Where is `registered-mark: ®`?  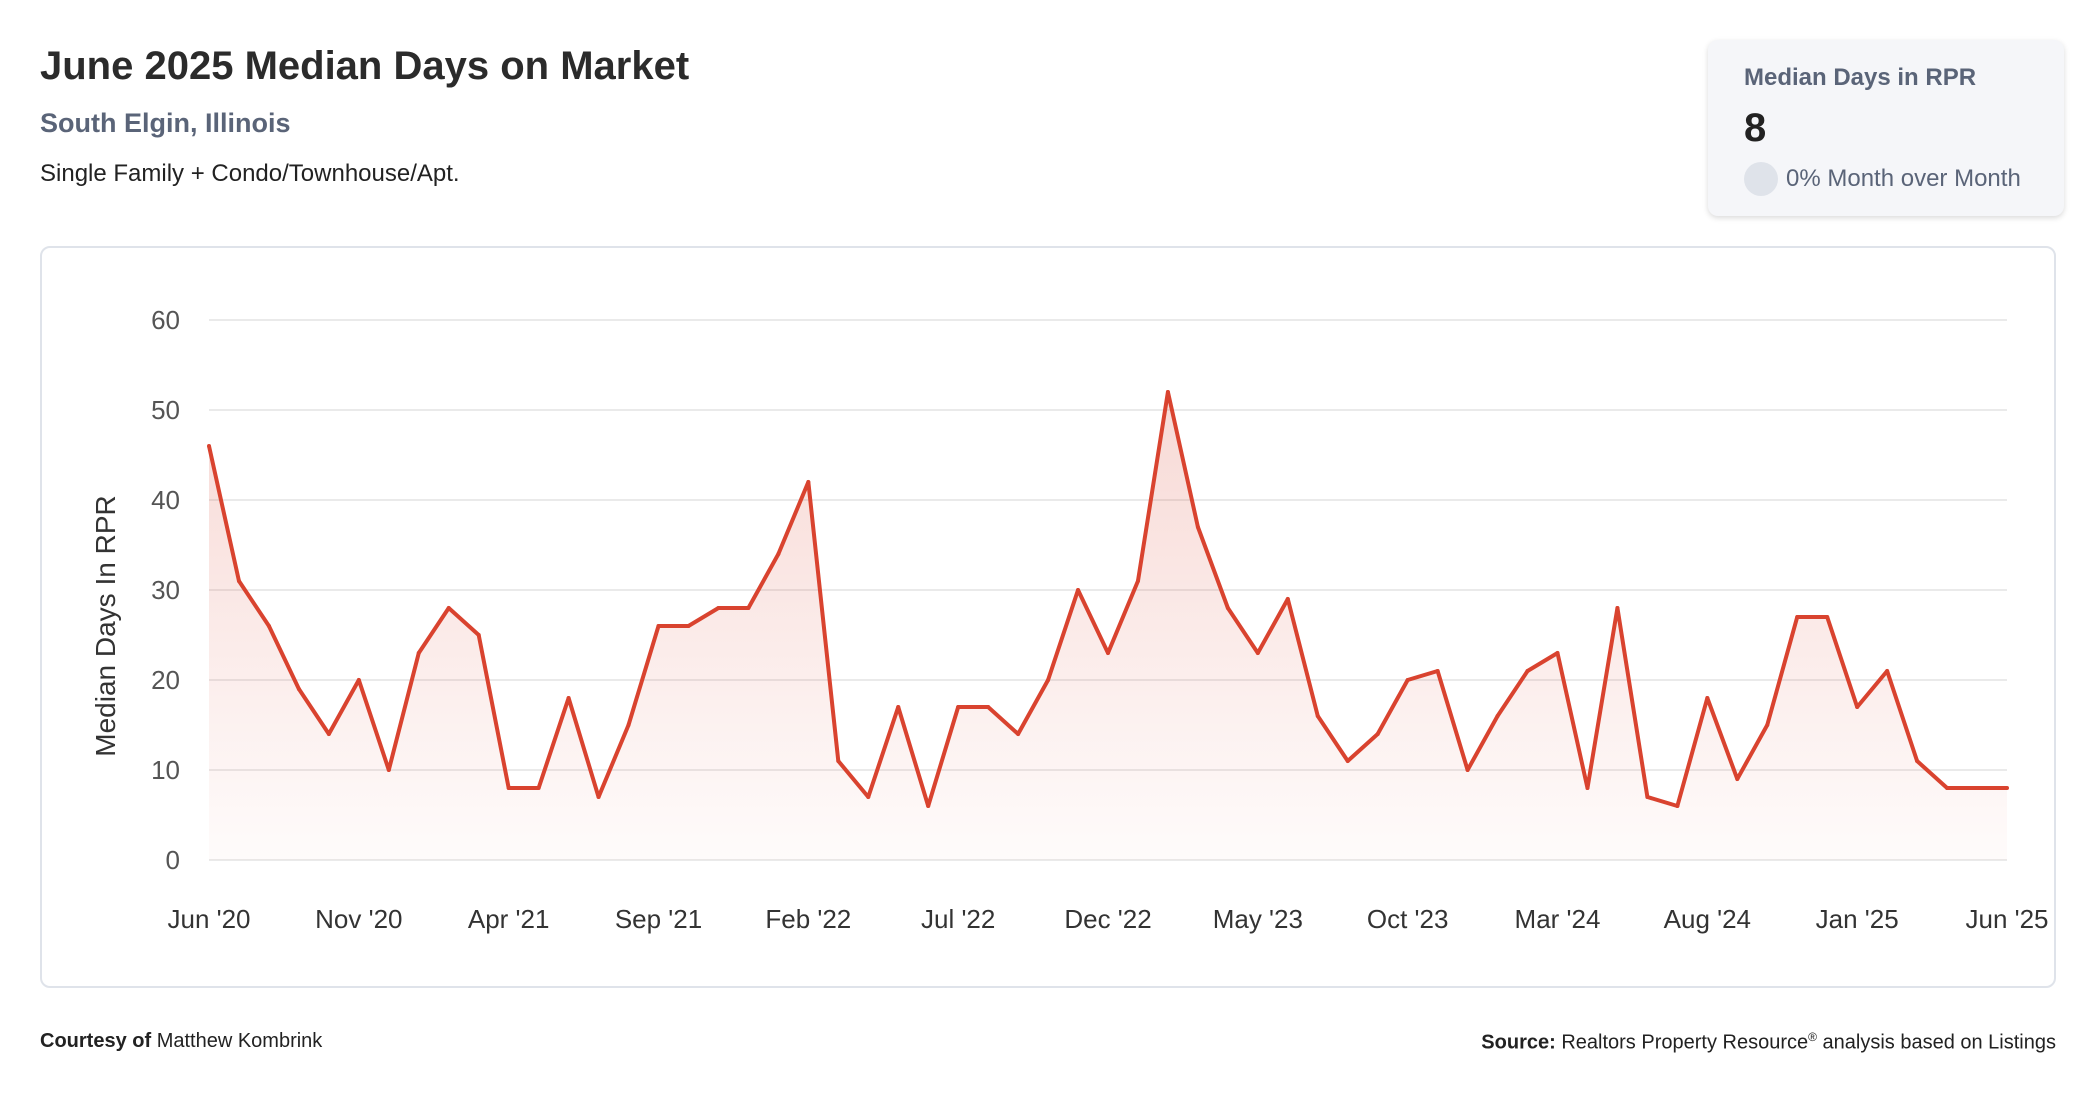 registered-mark: ® is located at coordinates (1812, 1037).